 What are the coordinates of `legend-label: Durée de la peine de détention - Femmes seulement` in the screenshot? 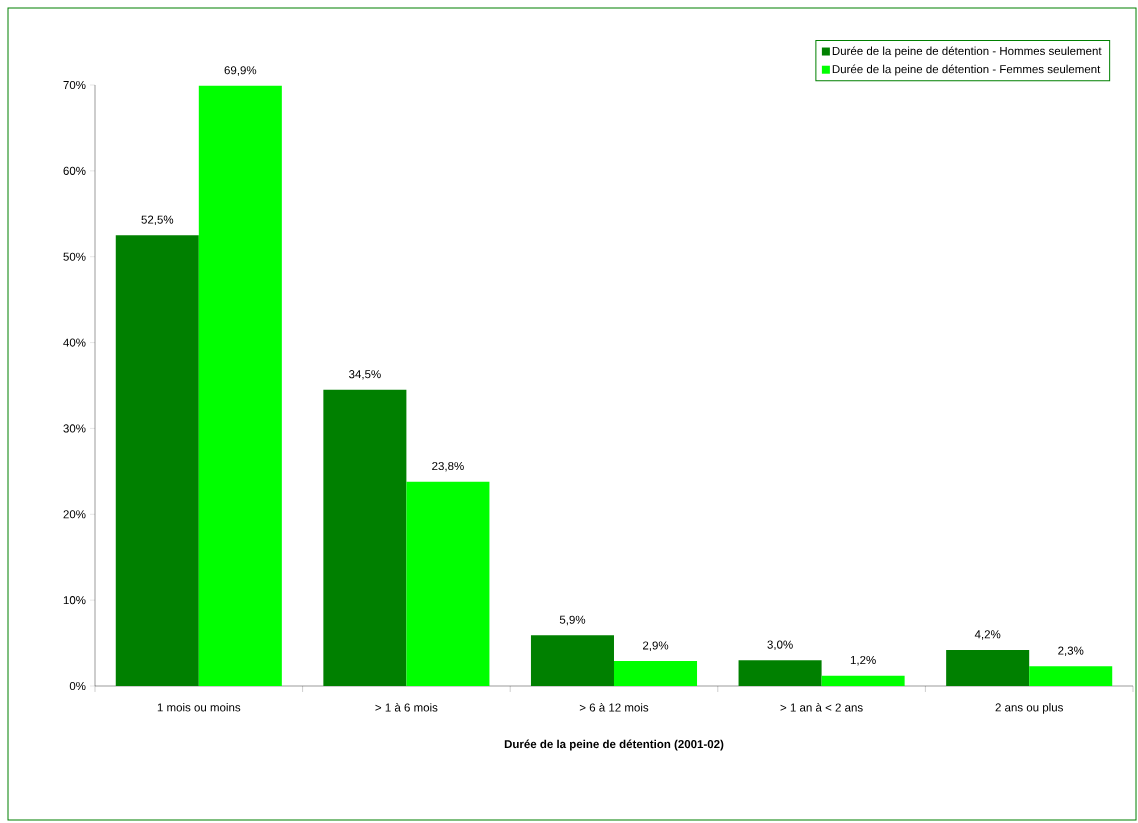 It's located at (966, 70).